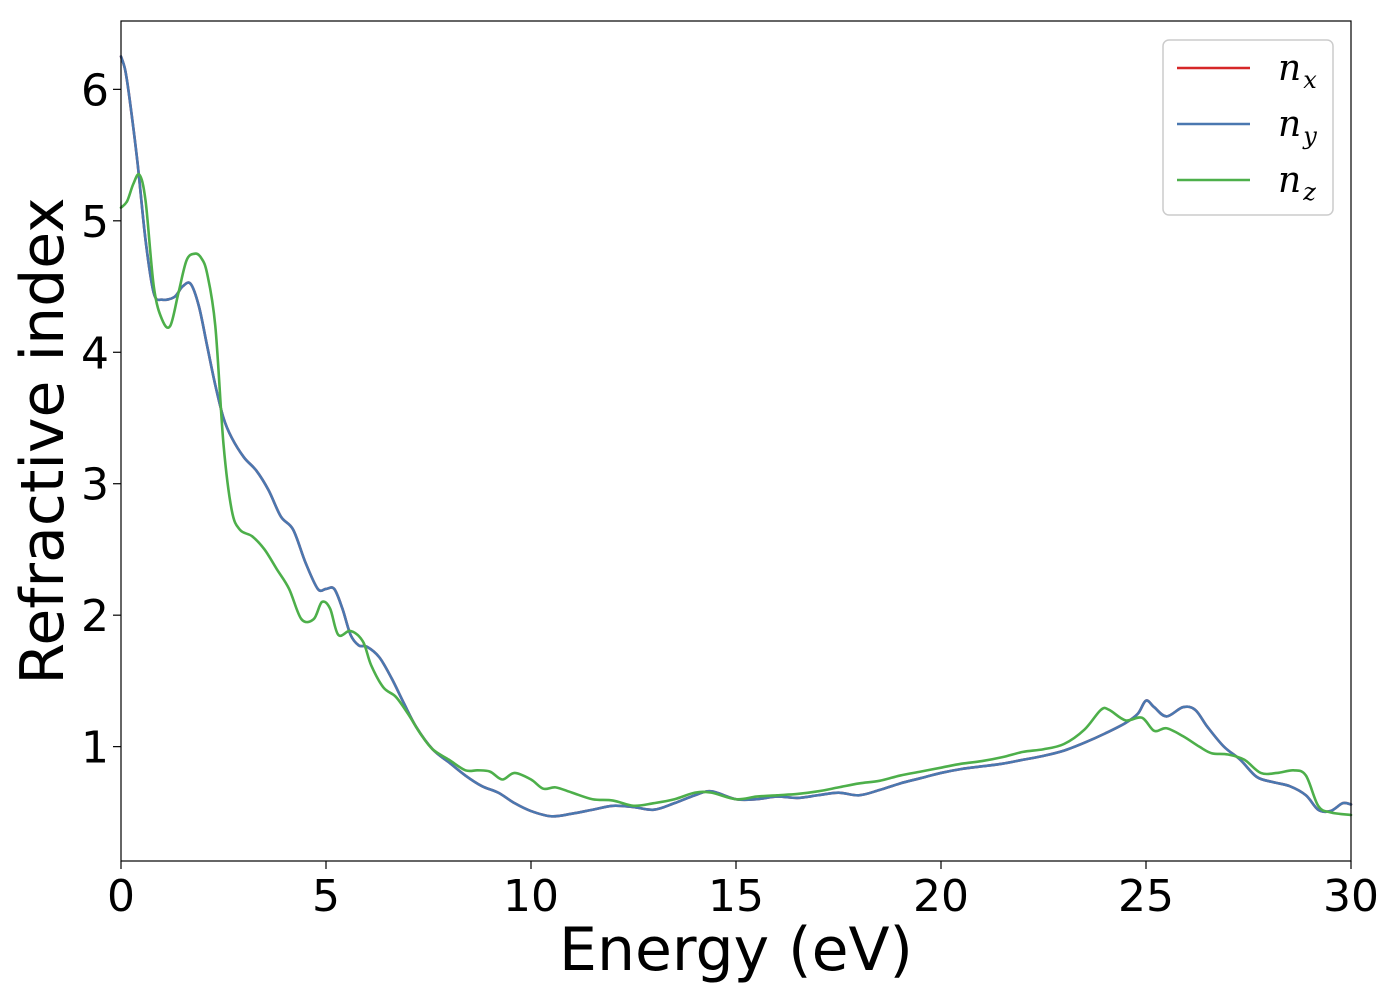  What do you see at coordinates (941, 896) in the screenshot?
I see `x-tick-label: 20` at bounding box center [941, 896].